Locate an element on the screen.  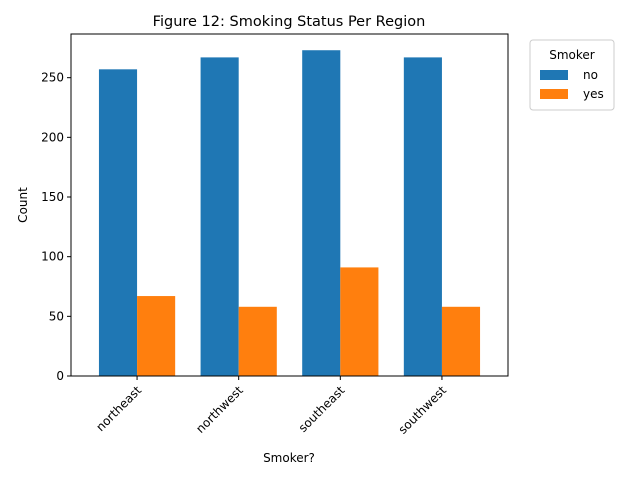
y-tick-label: 100 is located at coordinates (52, 257).